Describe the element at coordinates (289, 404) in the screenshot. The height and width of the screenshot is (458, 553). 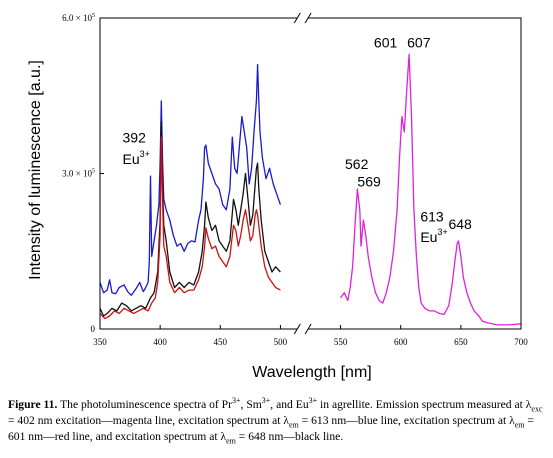
I see `caption-segment: , and Eu` at that location.